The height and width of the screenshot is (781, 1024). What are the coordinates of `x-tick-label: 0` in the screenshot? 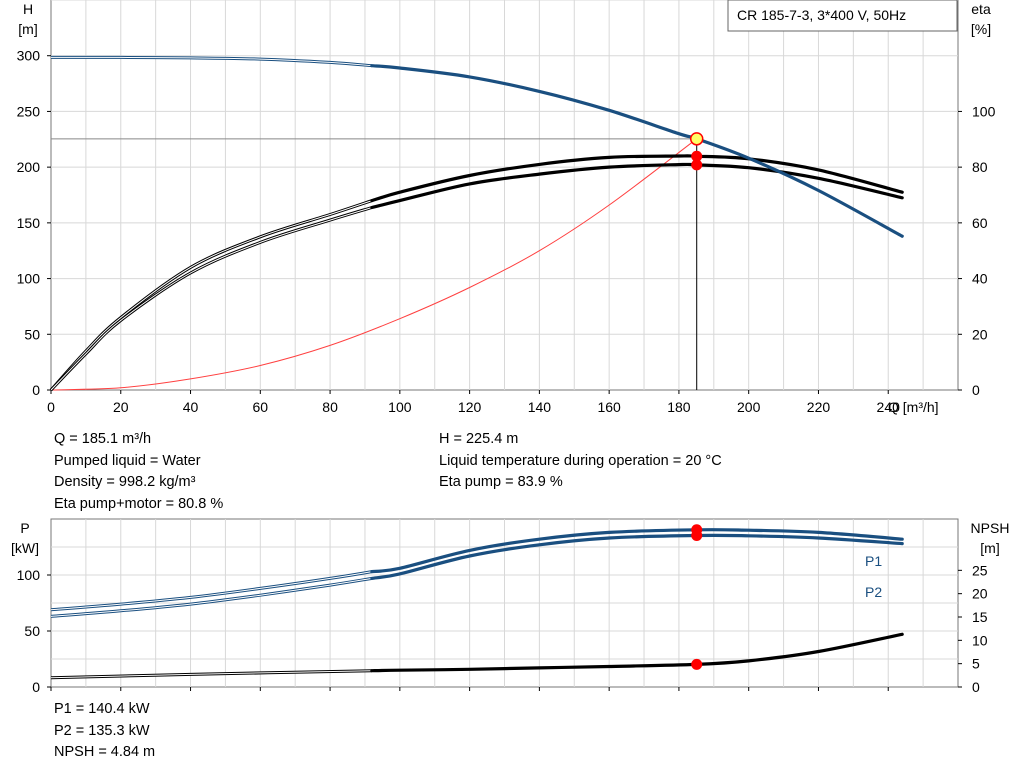 It's located at (51, 407).